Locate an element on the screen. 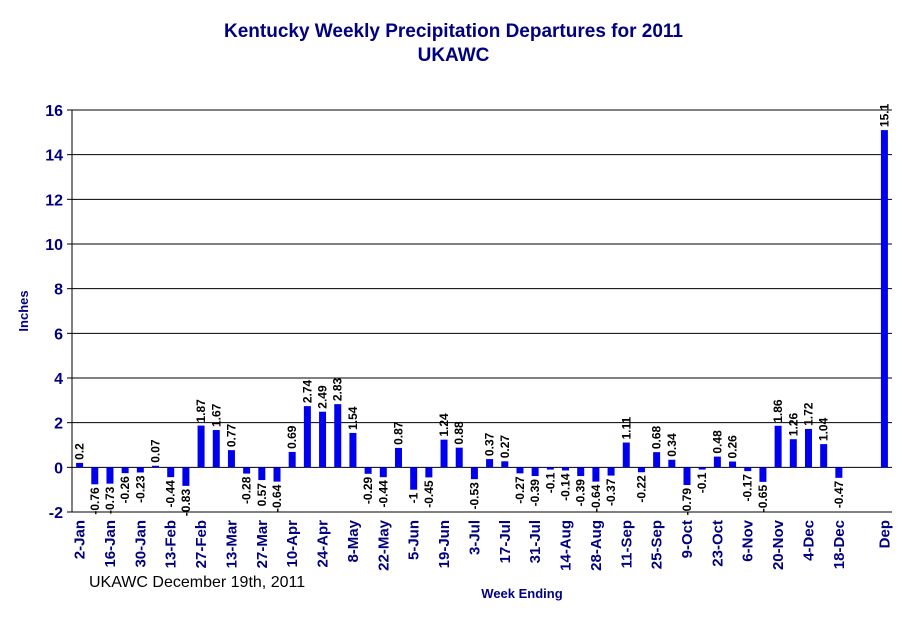 Image resolution: width=907 pixels, height=621 pixels. data-label: 0.27 is located at coordinates (505, 447).